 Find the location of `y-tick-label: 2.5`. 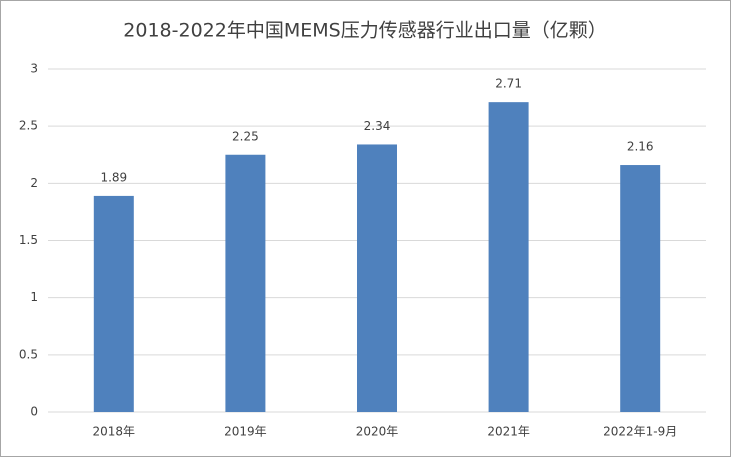

y-tick-label: 2.5 is located at coordinates (28, 126).